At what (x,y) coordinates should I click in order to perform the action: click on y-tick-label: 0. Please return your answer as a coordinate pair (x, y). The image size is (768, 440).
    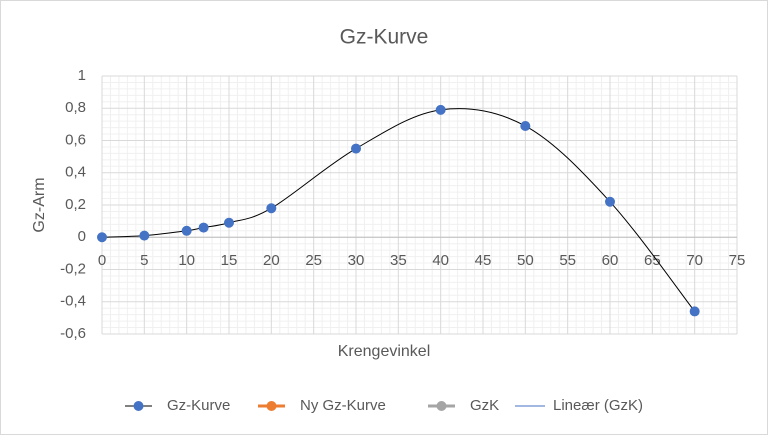
    Looking at the image, I should click on (82, 236).